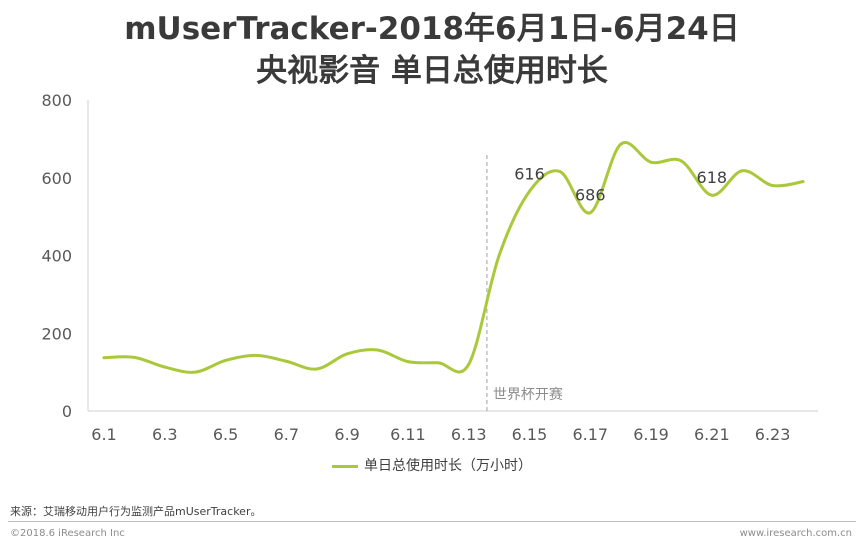 Image resolution: width=864 pixels, height=549 pixels. I want to click on footer-divider, so click(432, 521).